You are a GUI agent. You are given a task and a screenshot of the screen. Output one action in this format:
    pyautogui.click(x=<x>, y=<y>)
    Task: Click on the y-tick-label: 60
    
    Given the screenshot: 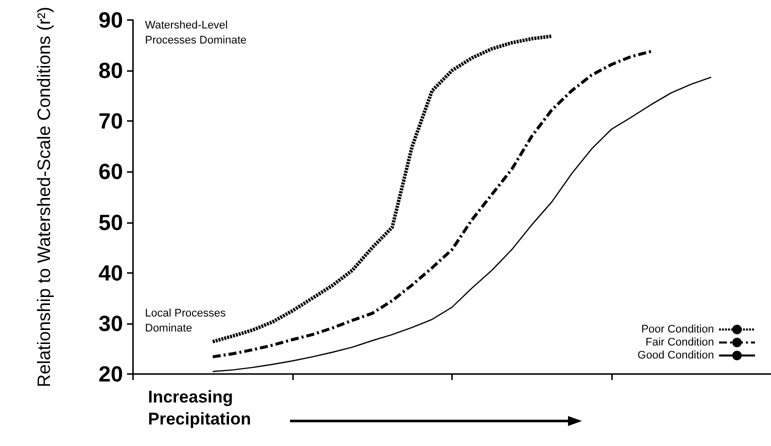 What is the action you would take?
    pyautogui.click(x=110, y=171)
    